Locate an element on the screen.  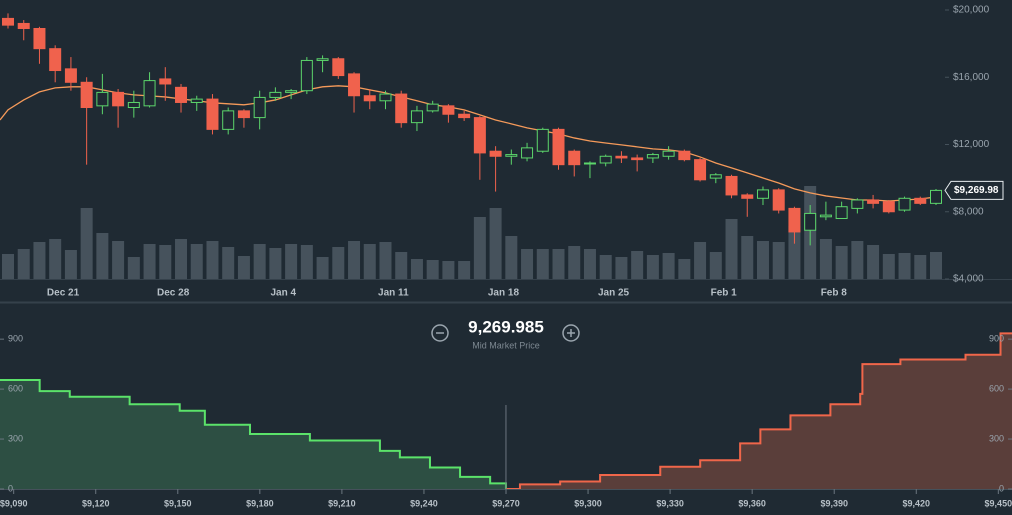
y-tick-label: $4,000 is located at coordinates (968, 279).